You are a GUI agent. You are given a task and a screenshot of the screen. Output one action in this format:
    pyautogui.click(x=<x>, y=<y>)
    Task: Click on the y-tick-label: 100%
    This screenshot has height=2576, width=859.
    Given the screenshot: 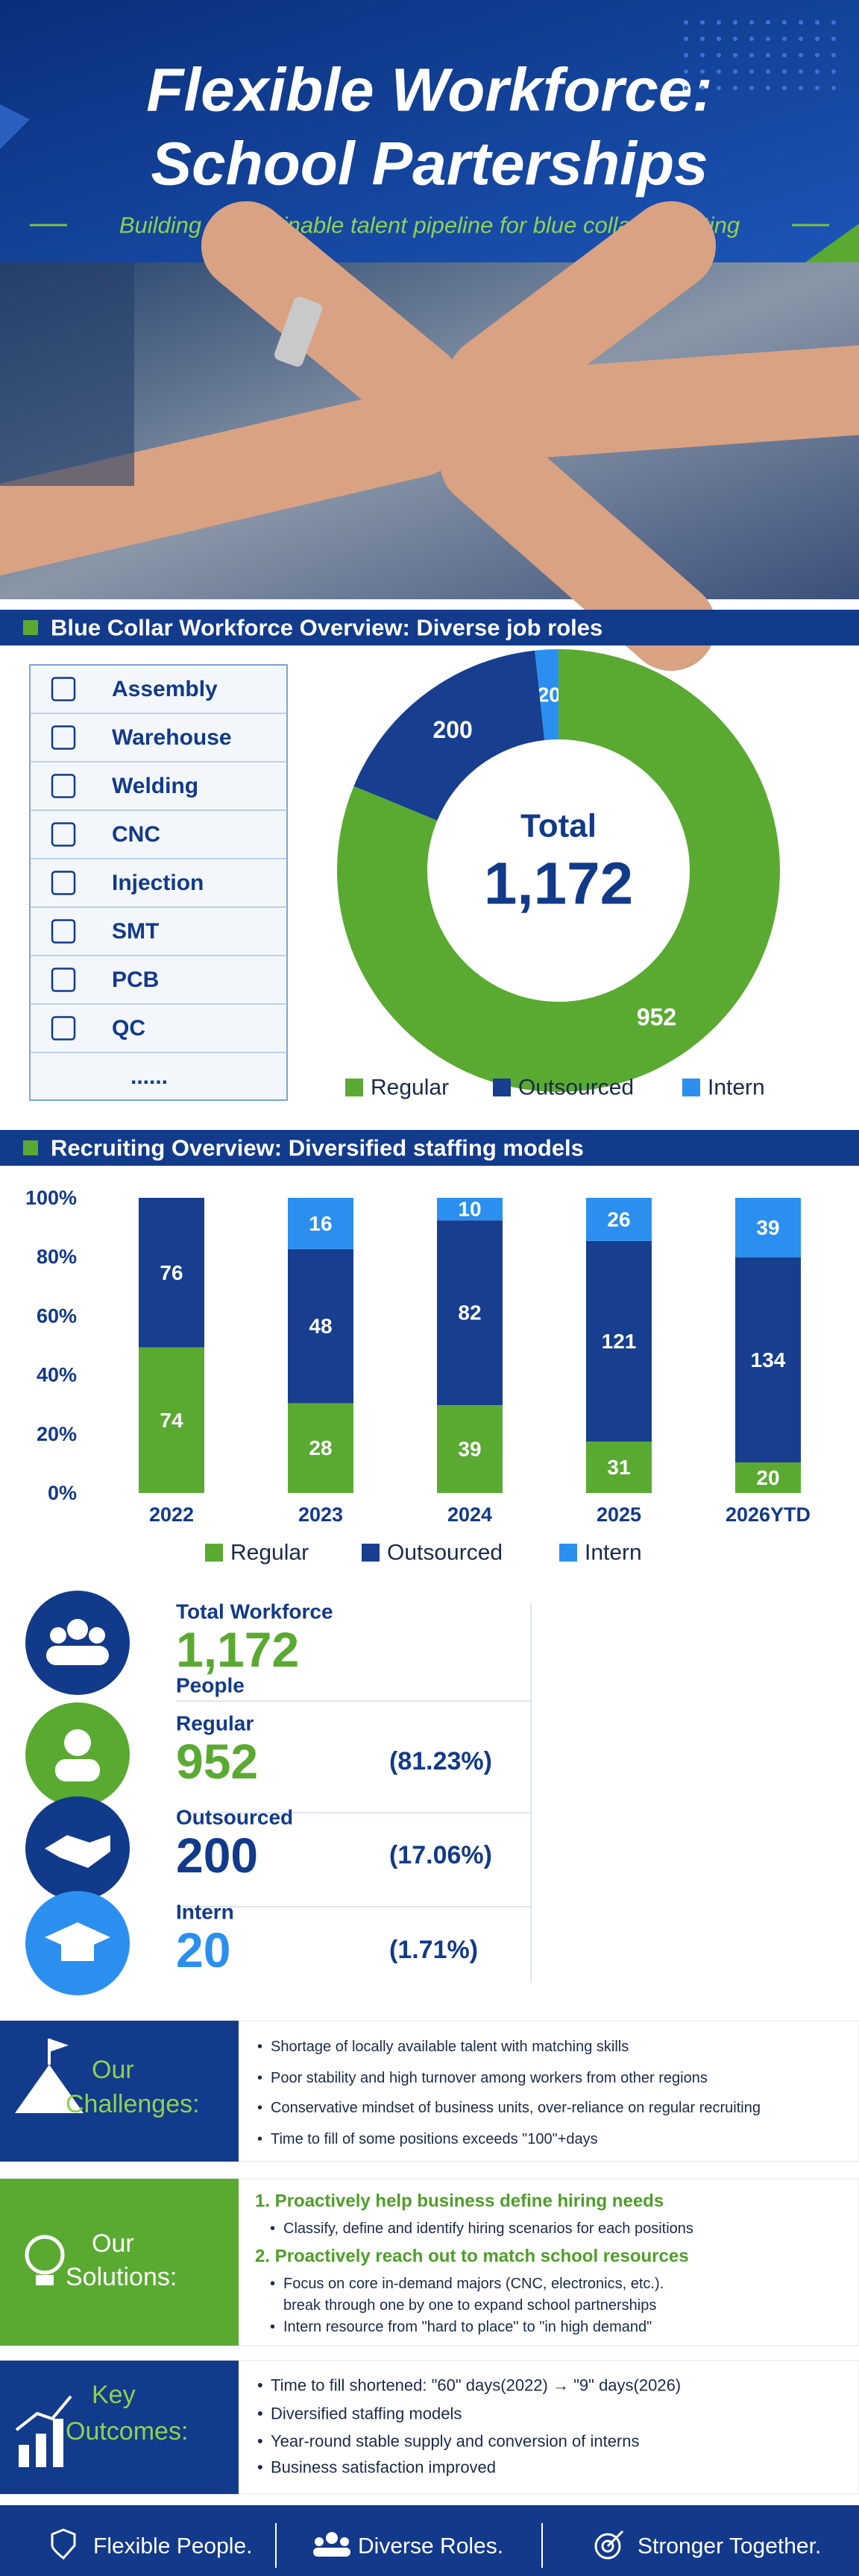 What is the action you would take?
    pyautogui.click(x=51, y=1198)
    